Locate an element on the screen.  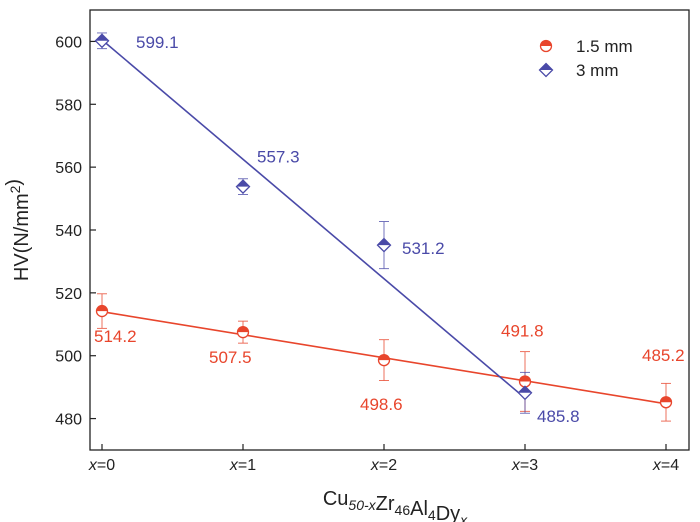
x-axis-label: Cu50-xZr46Al4Dyx is located at coordinates (395, 505).